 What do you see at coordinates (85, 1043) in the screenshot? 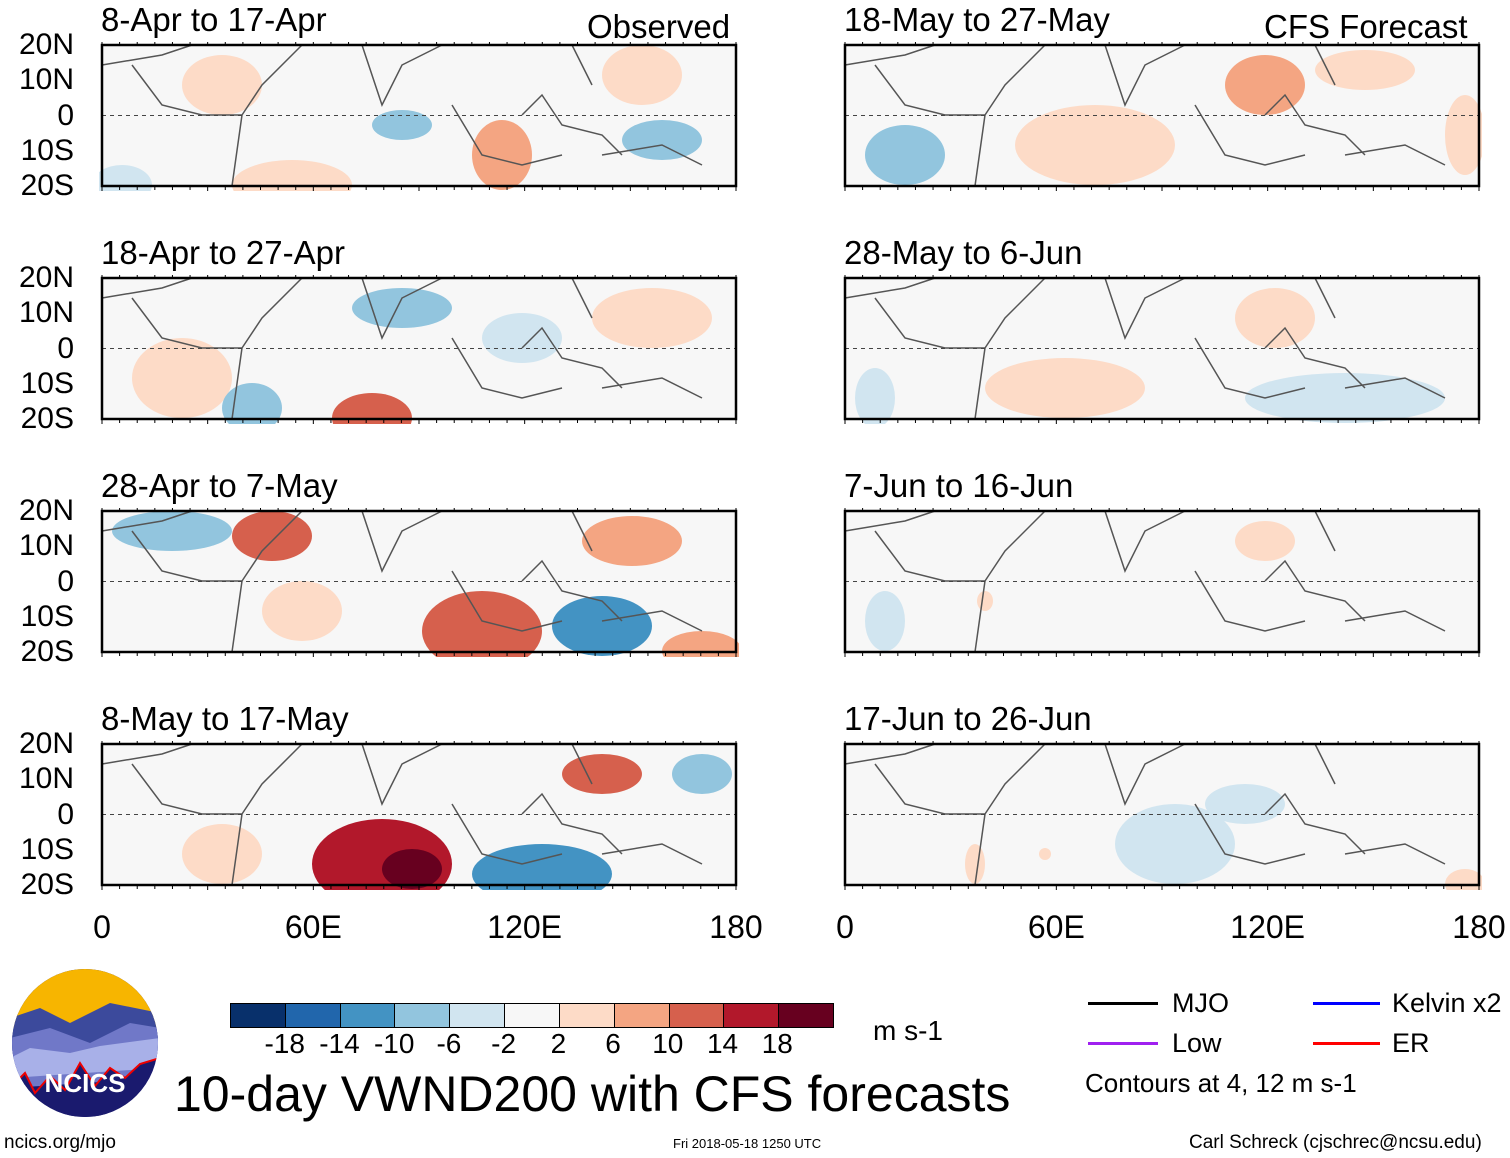
I see `ncics-logo: NCICS` at bounding box center [85, 1043].